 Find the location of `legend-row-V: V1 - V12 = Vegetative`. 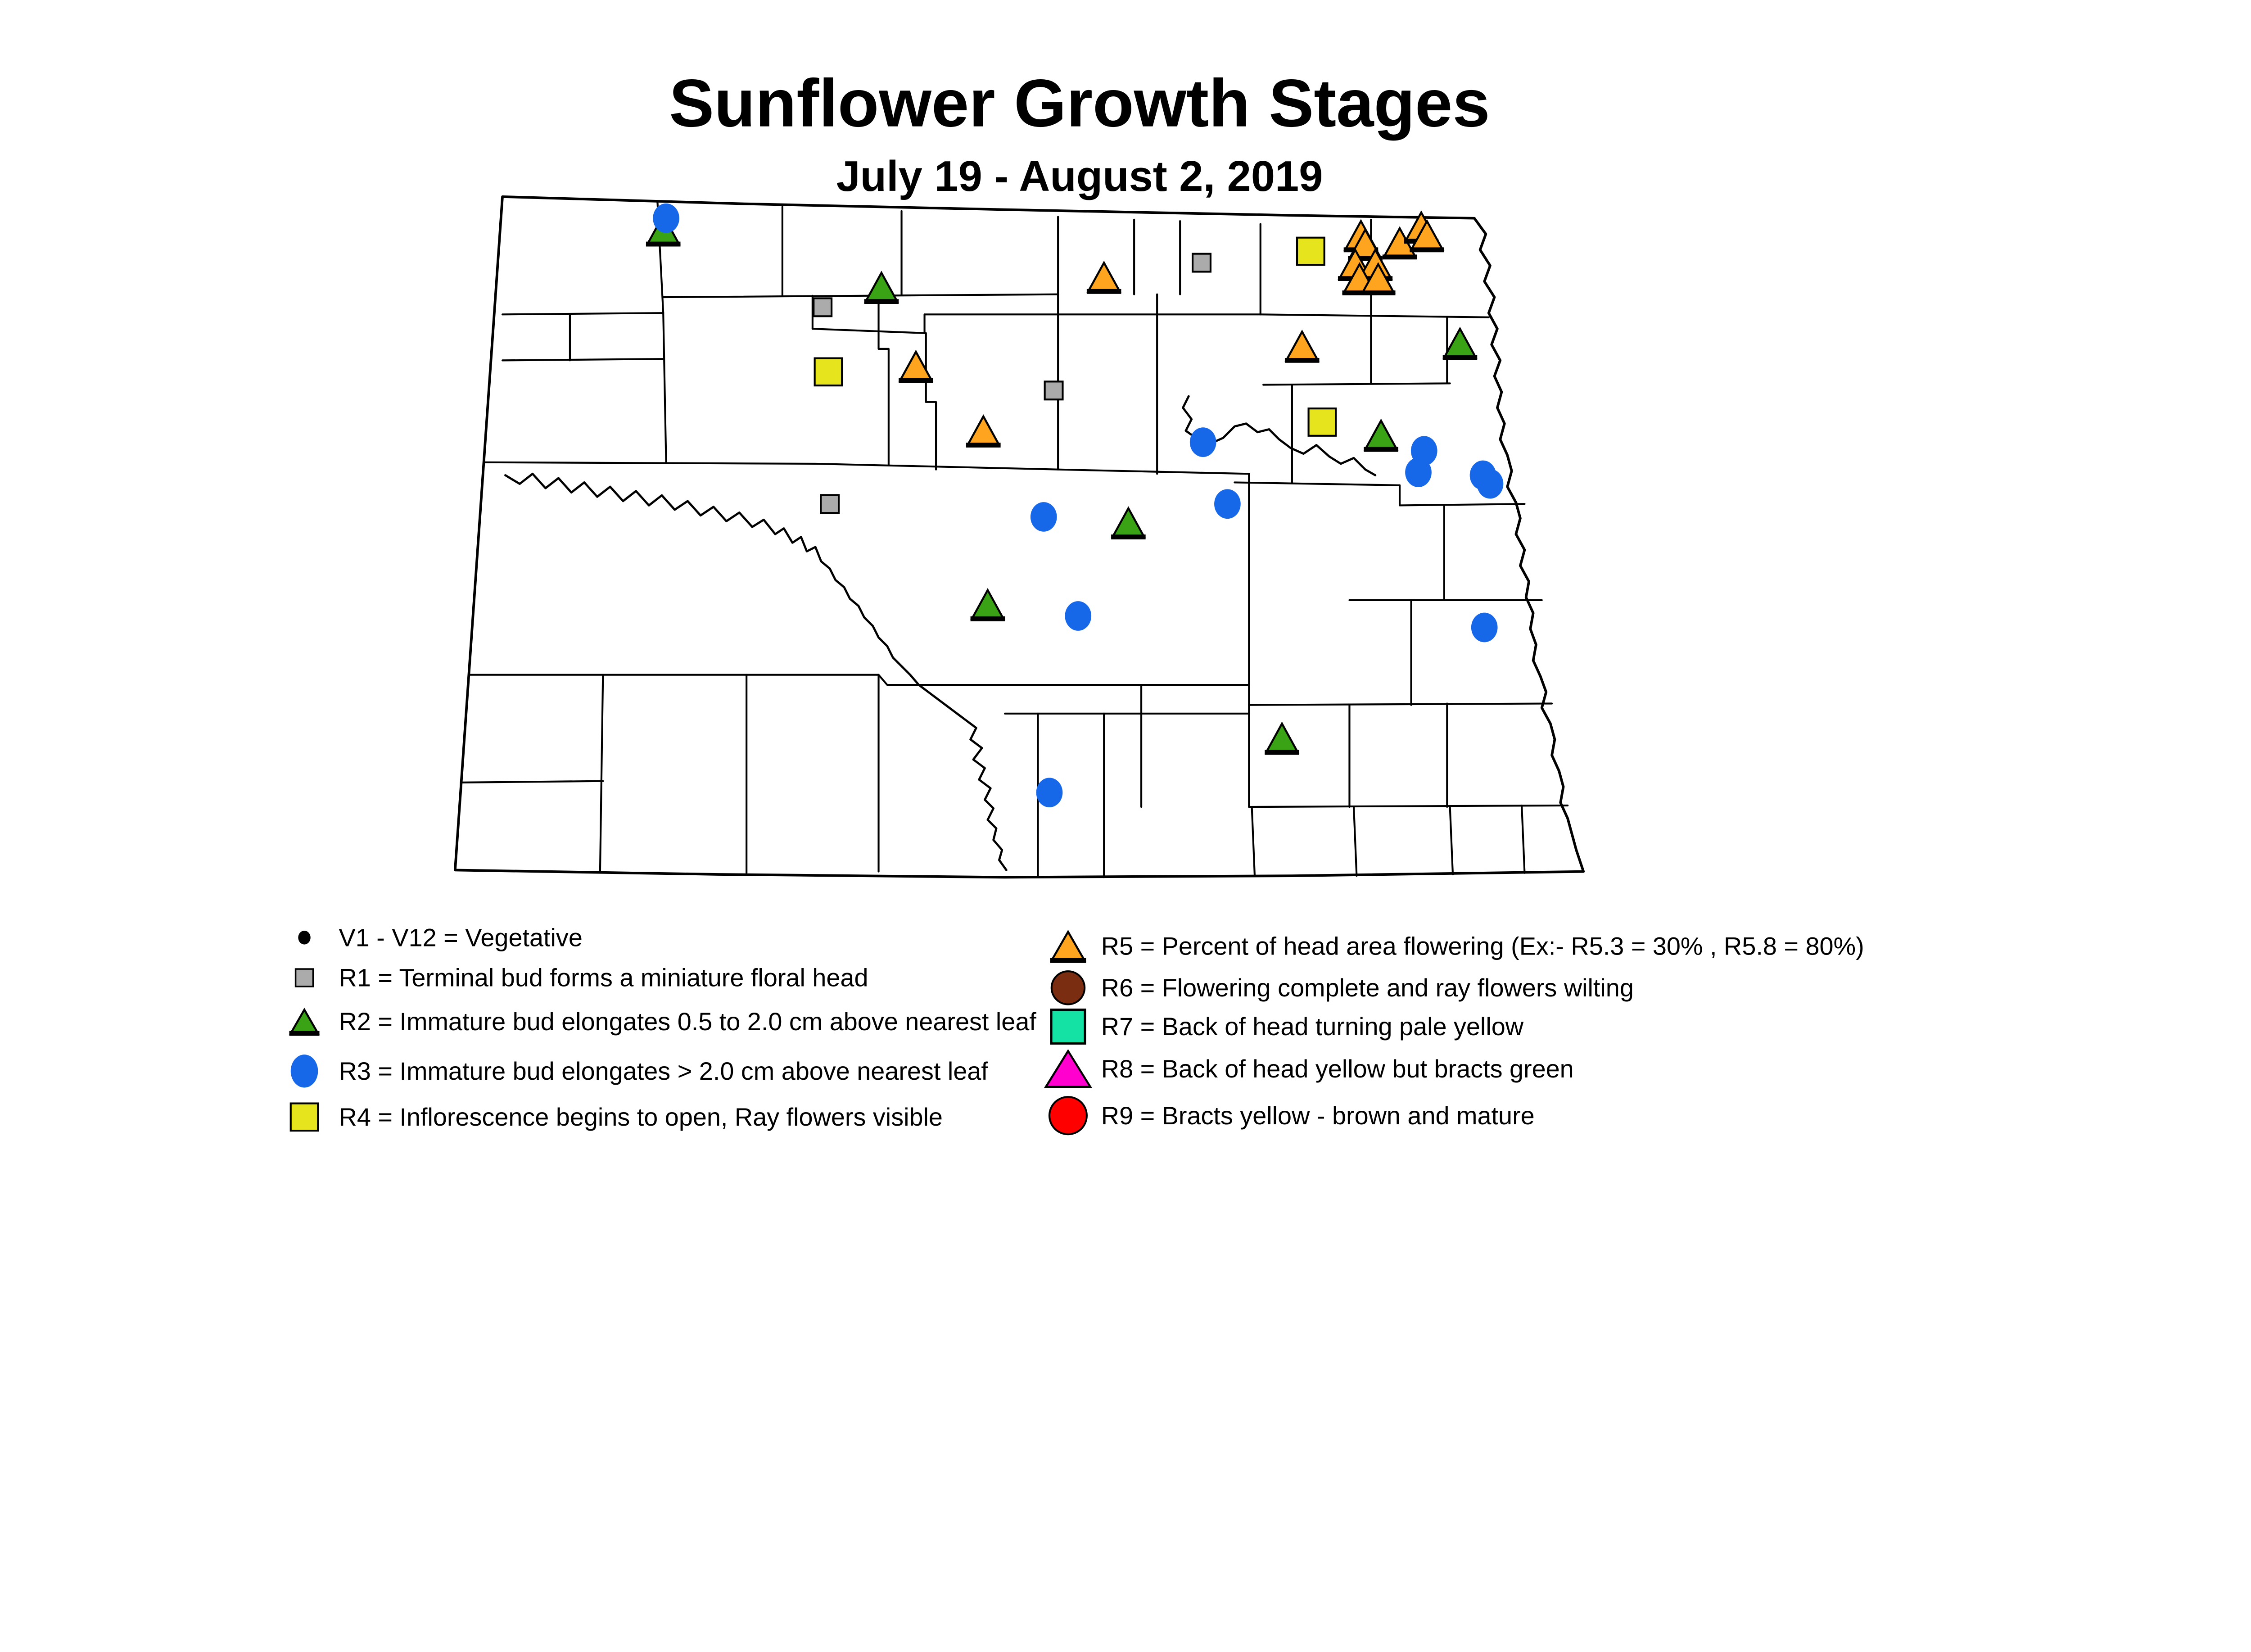

legend-row-V: V1 - V12 = Vegetative is located at coordinates (441, 937).